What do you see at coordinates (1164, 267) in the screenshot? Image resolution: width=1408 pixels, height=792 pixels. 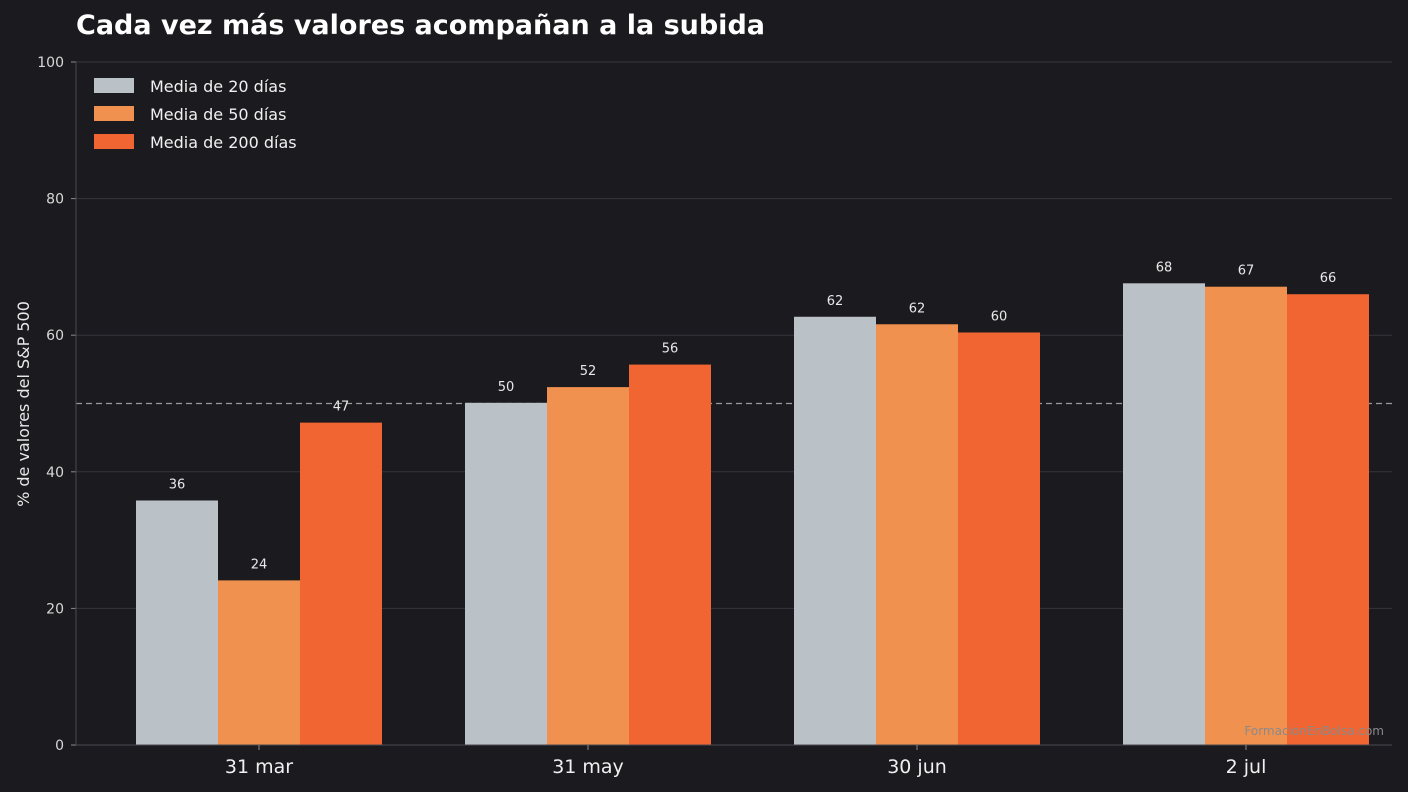 I see `value-label-3-0: 68` at bounding box center [1164, 267].